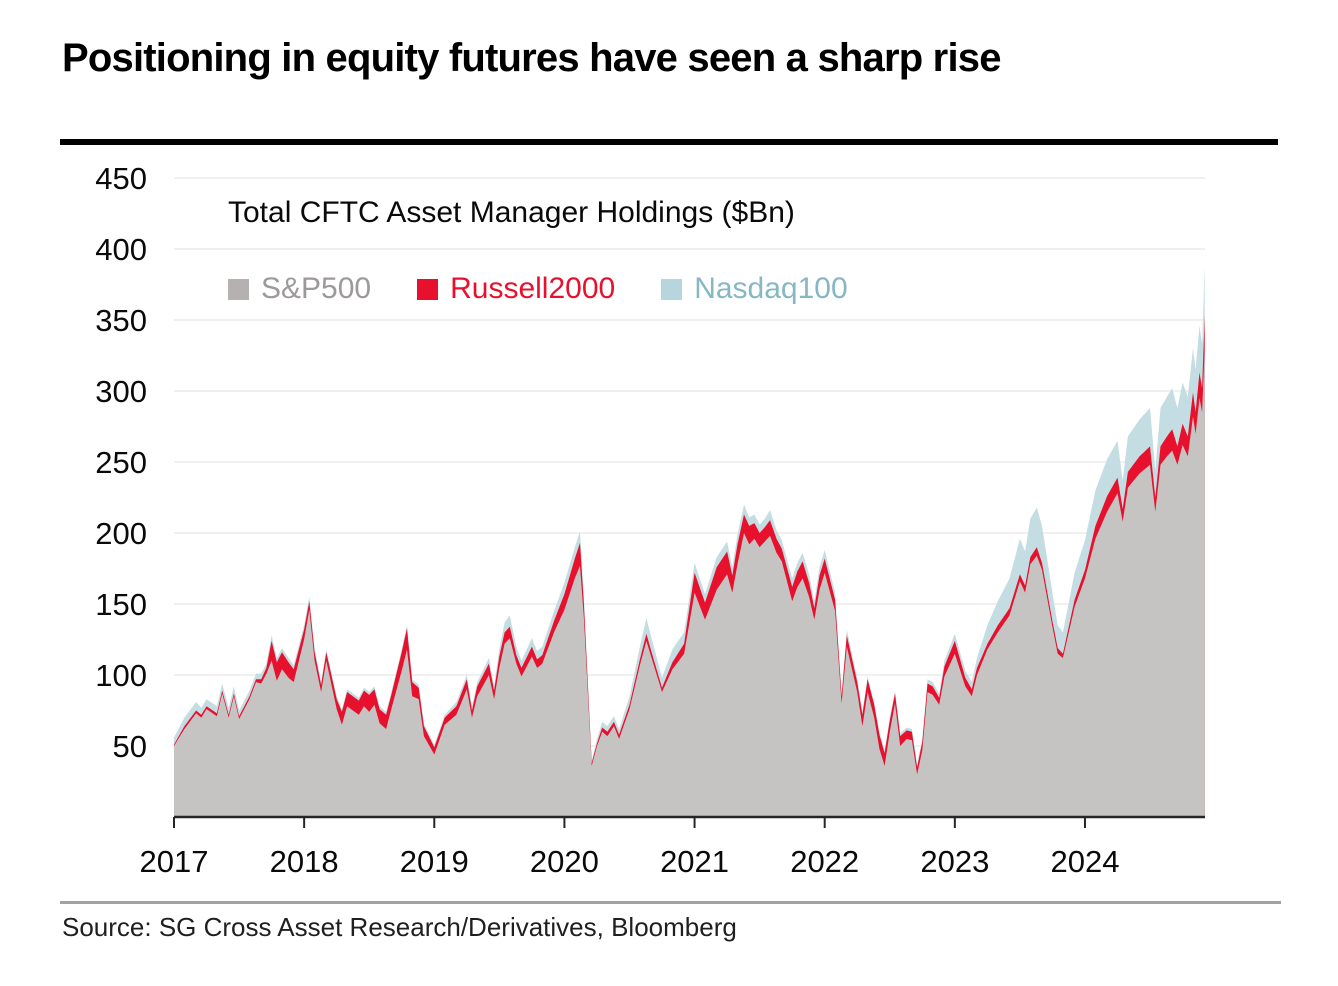 The height and width of the screenshot is (986, 1338). Describe the element at coordinates (771, 288) in the screenshot. I see `legend-label: Nasdaq100` at that location.